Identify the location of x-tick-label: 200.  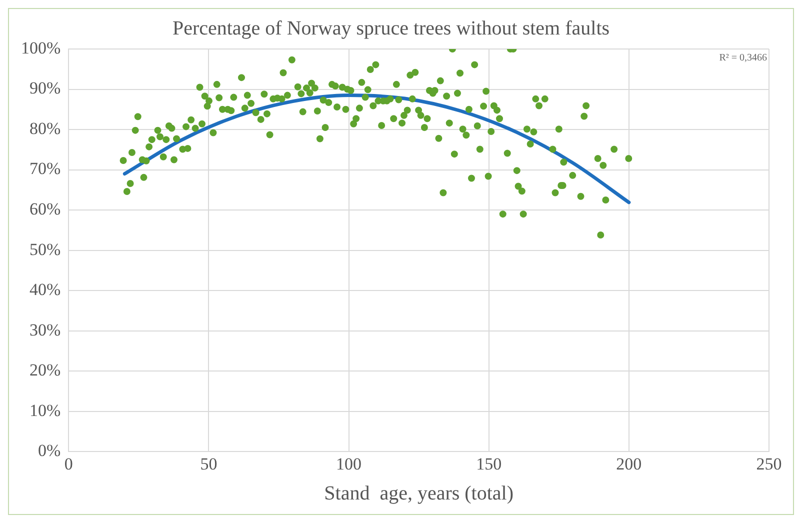
(629, 464).